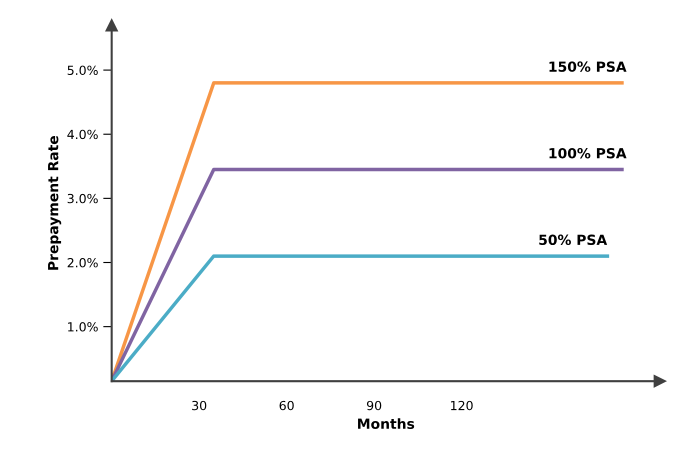 The width and height of the screenshot is (681, 450). I want to click on x-axis-title: Months, so click(386, 423).